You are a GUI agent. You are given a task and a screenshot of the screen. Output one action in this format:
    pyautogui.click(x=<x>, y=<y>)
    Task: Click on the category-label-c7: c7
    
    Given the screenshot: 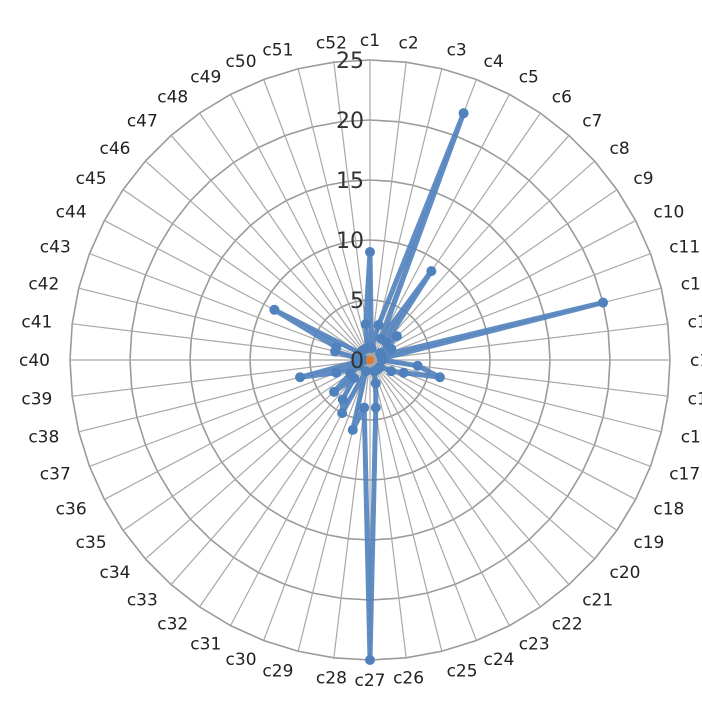 What is the action you would take?
    pyautogui.click(x=592, y=121)
    